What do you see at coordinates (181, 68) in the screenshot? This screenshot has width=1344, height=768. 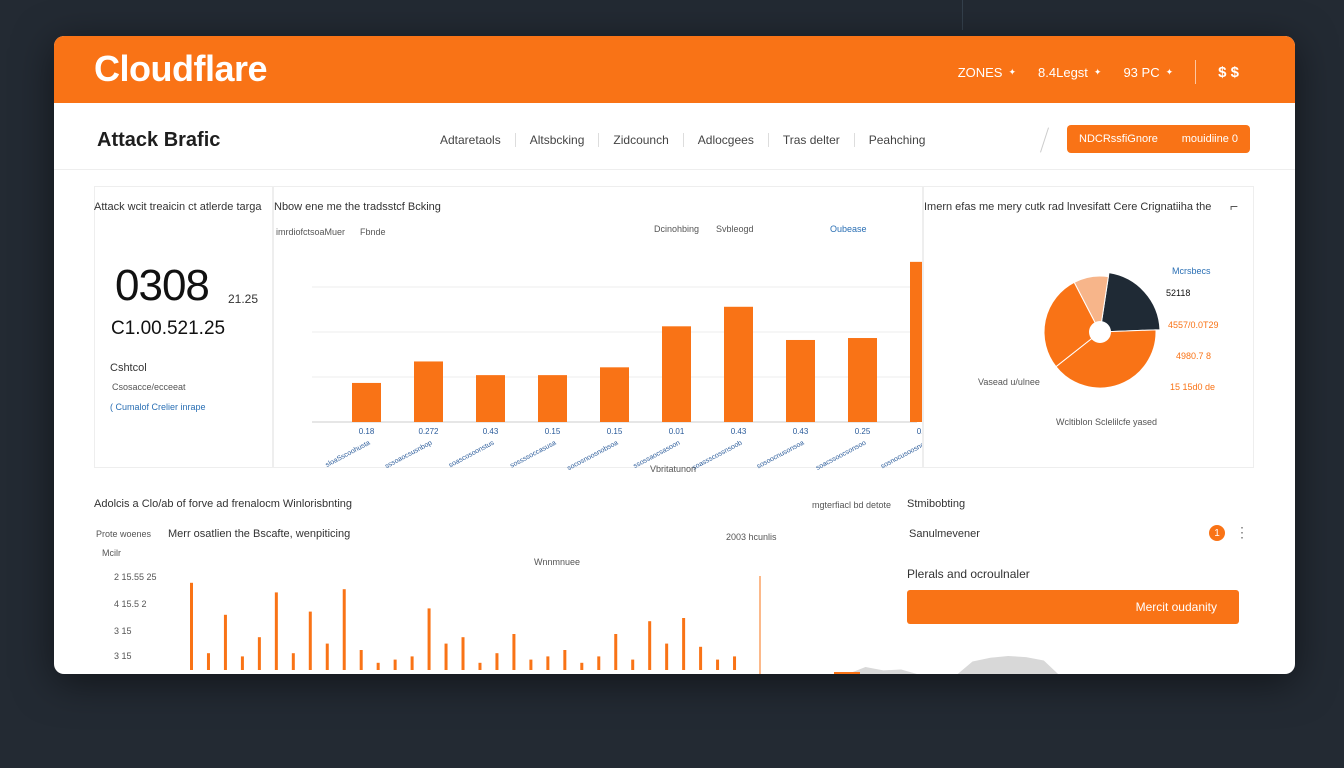 I see `cloudflare-logo: Cloudflare` at bounding box center [181, 68].